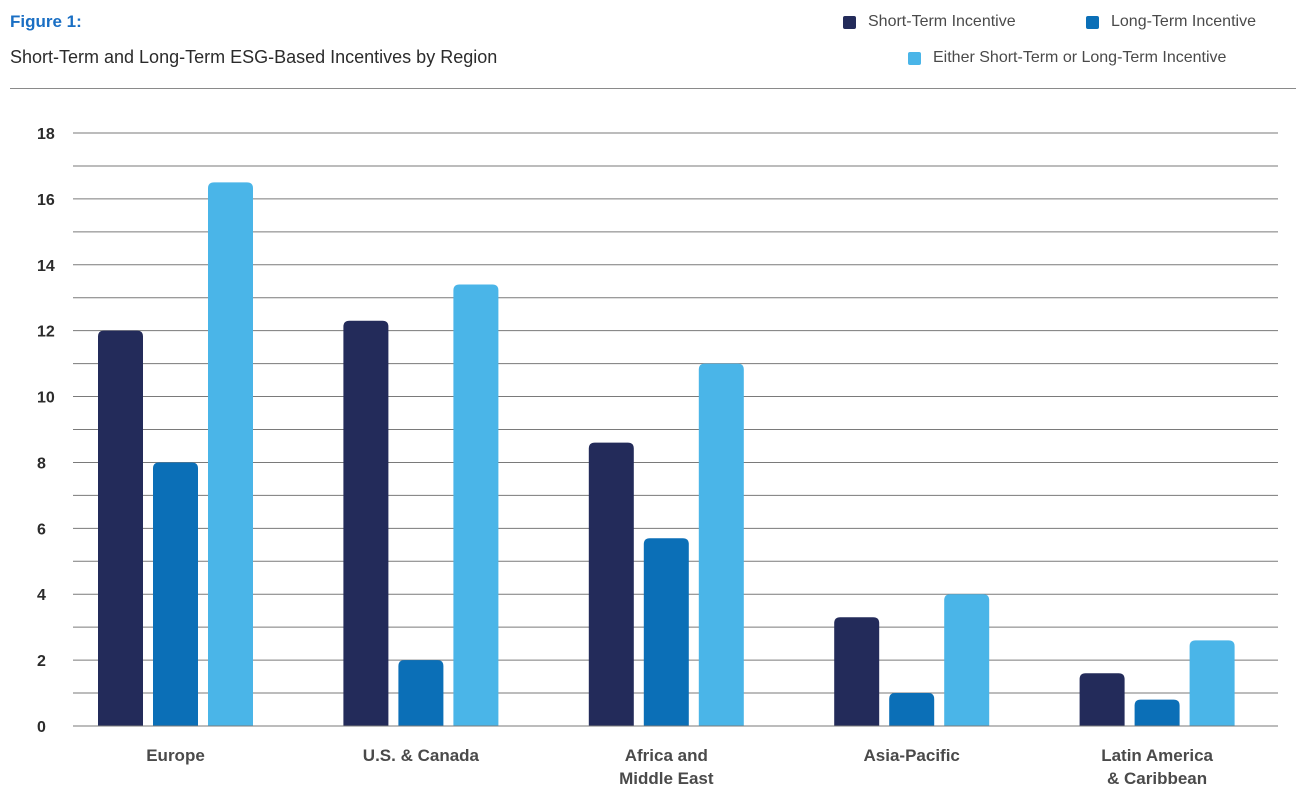  I want to click on x-category-label: U.S. & Canada, so click(421, 755).